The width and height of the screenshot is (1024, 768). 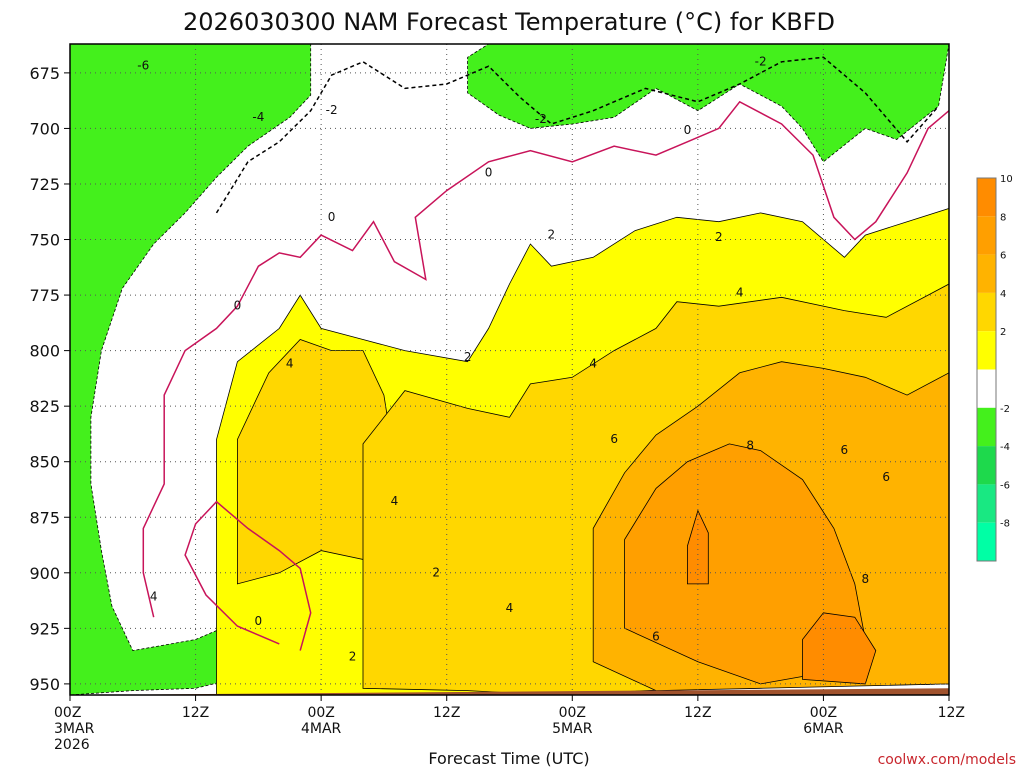 What do you see at coordinates (353, 657) in the screenshot?
I see `contour-label-14: 2` at bounding box center [353, 657].